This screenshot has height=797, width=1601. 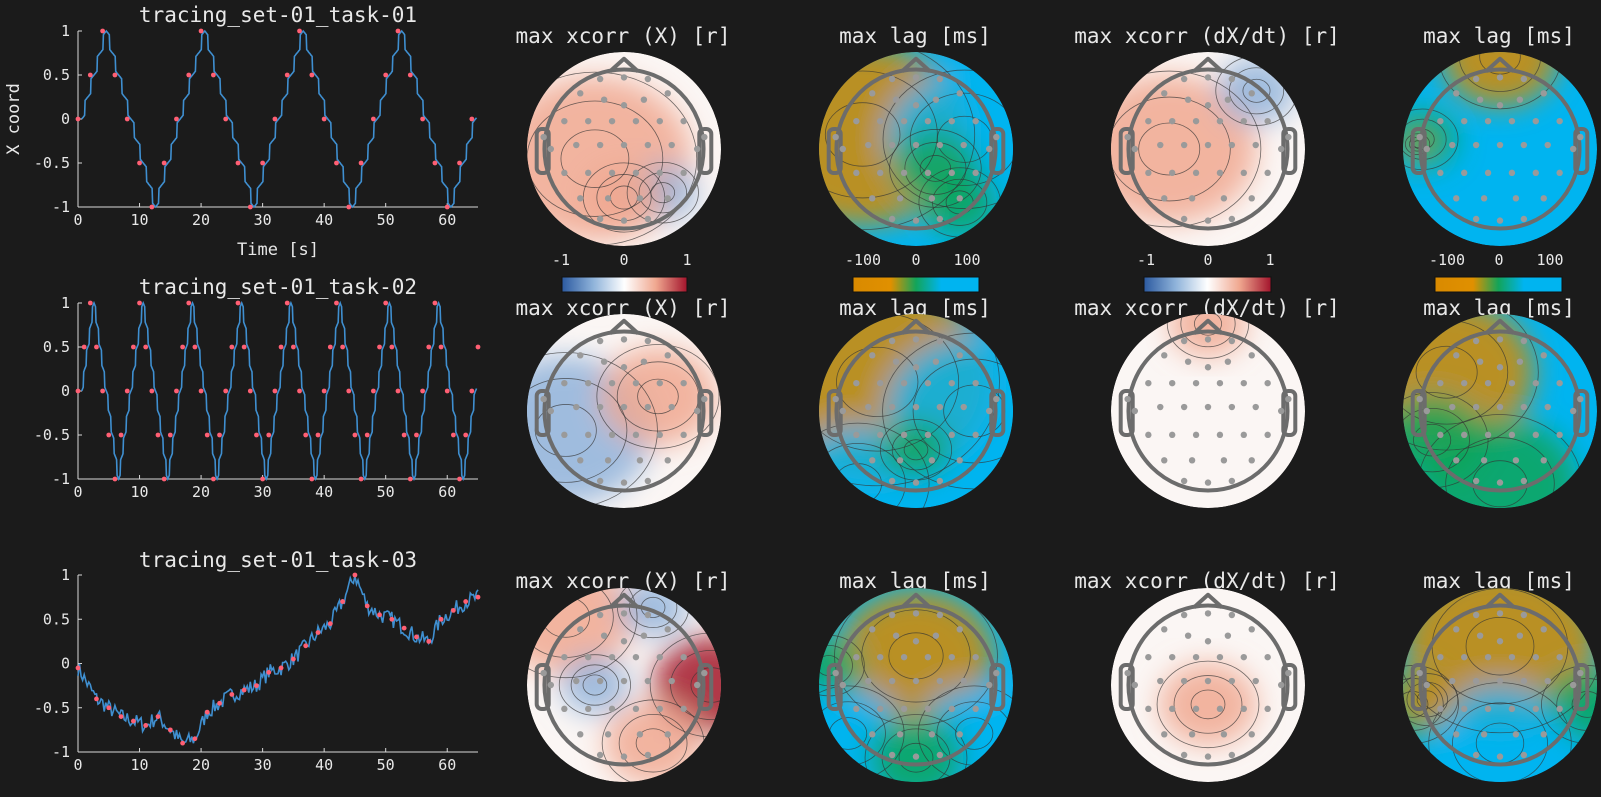 What do you see at coordinates (278, 659) in the screenshot?
I see `trace-line` at bounding box center [278, 659].